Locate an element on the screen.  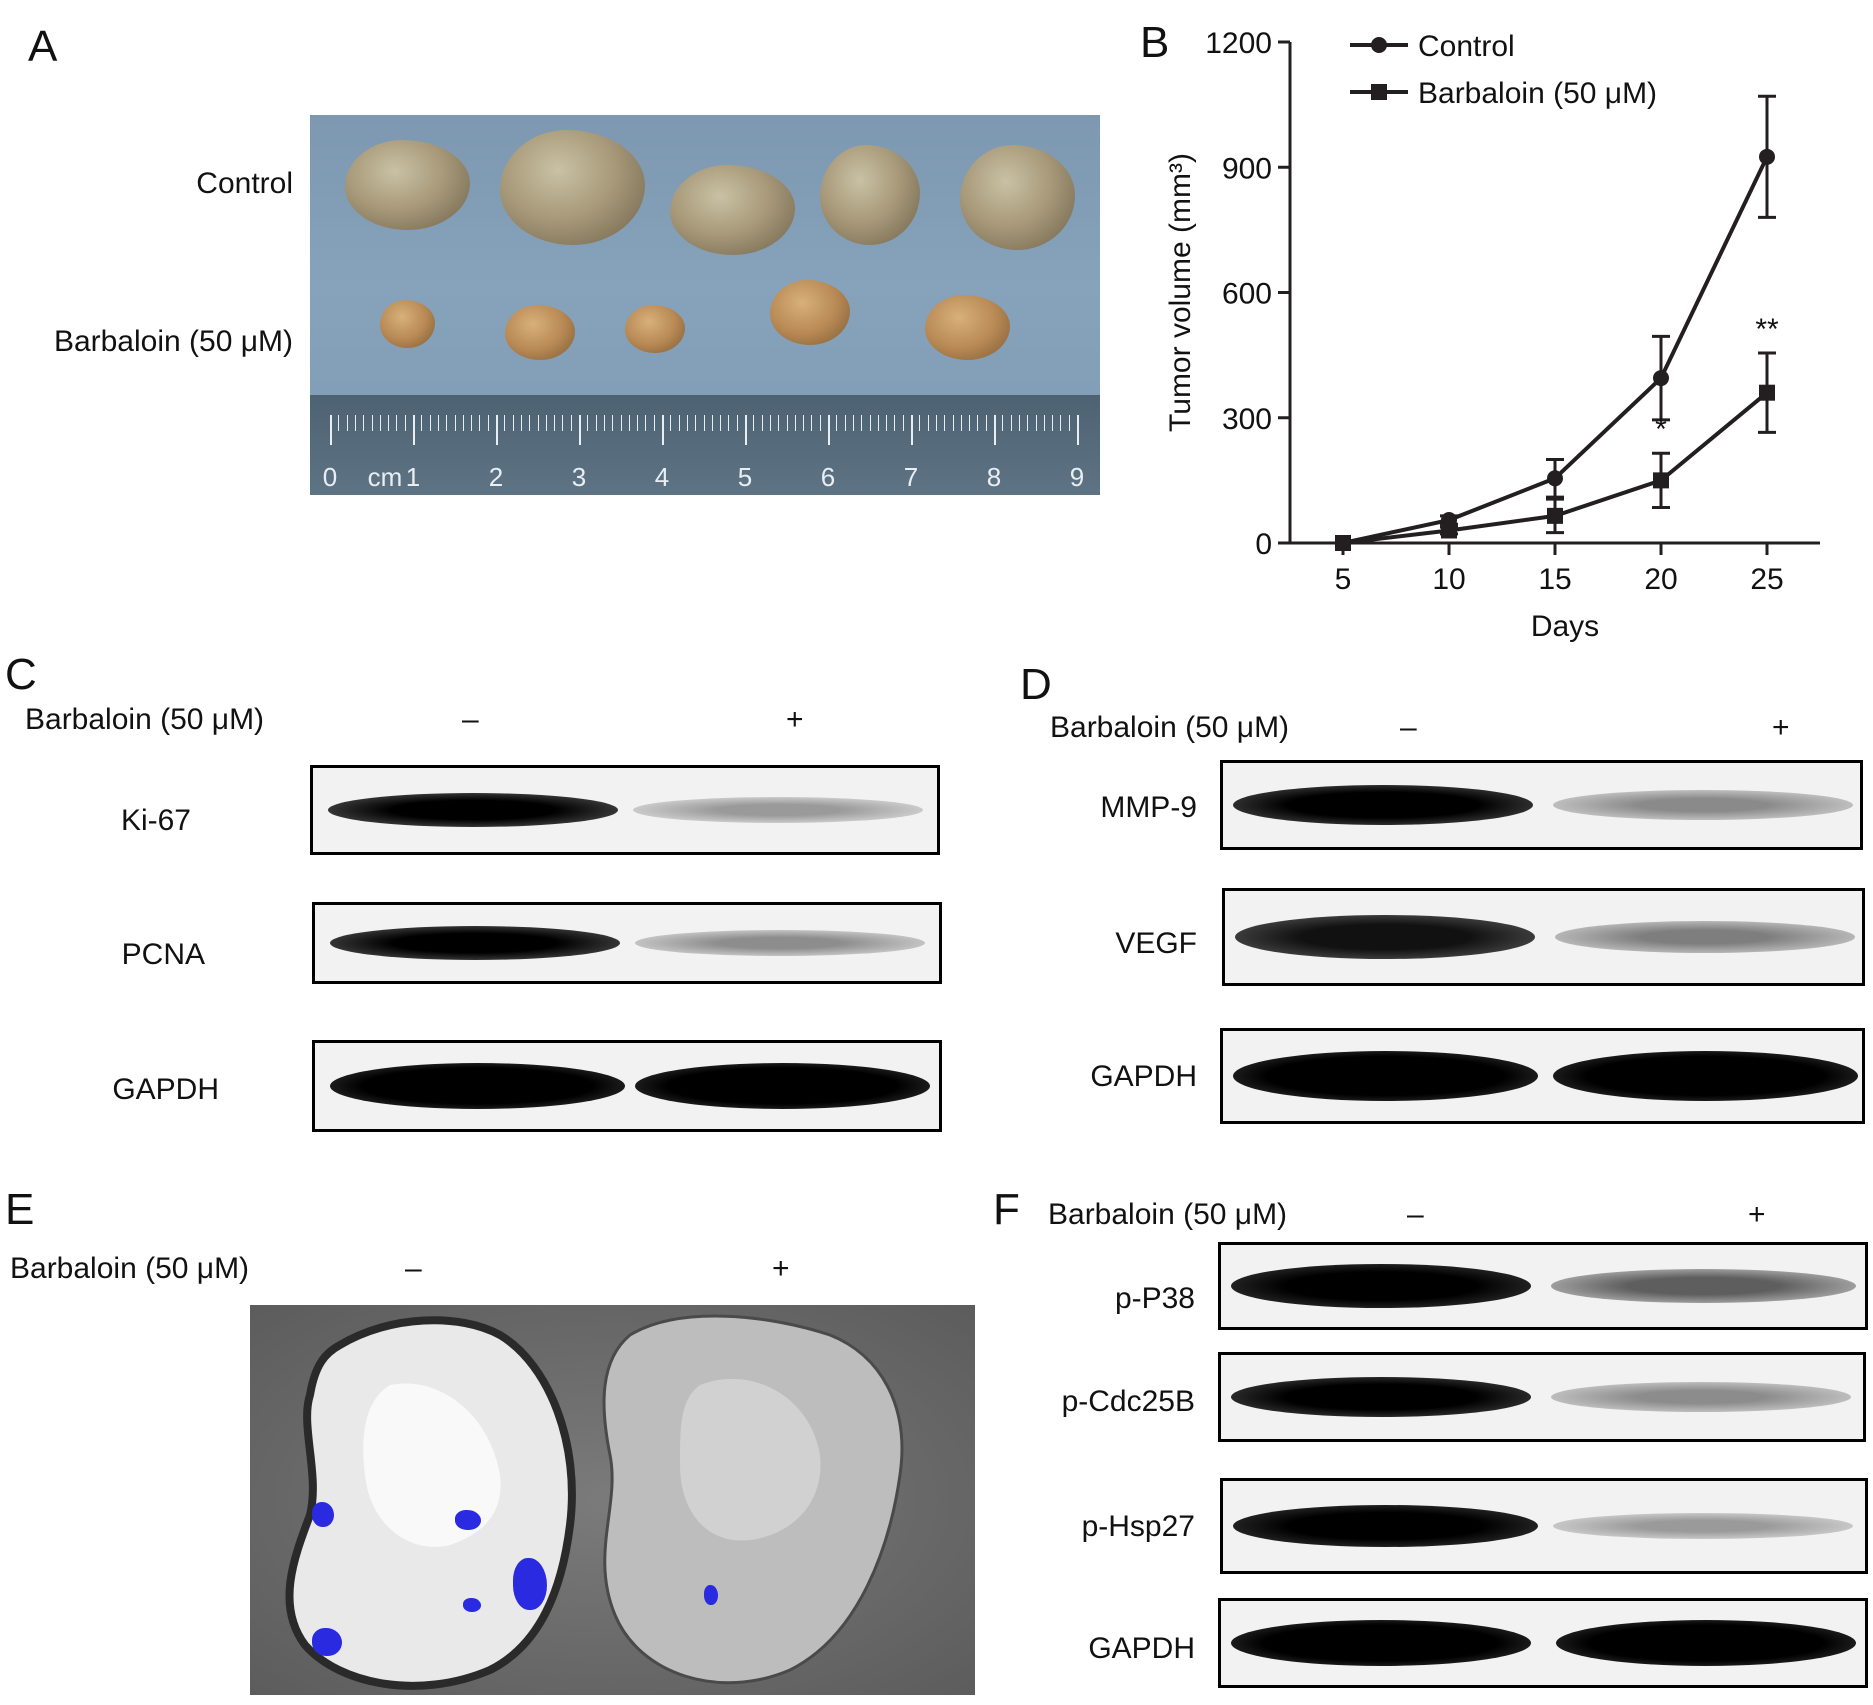
ruler-number: 6 is located at coordinates (828, 477).